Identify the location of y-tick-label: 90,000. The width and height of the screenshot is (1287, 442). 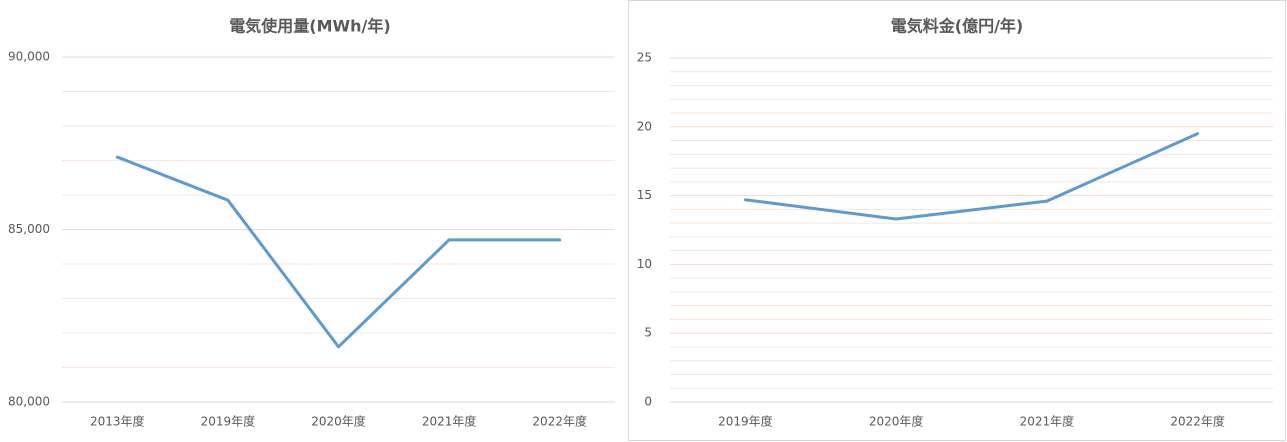
(29, 57).